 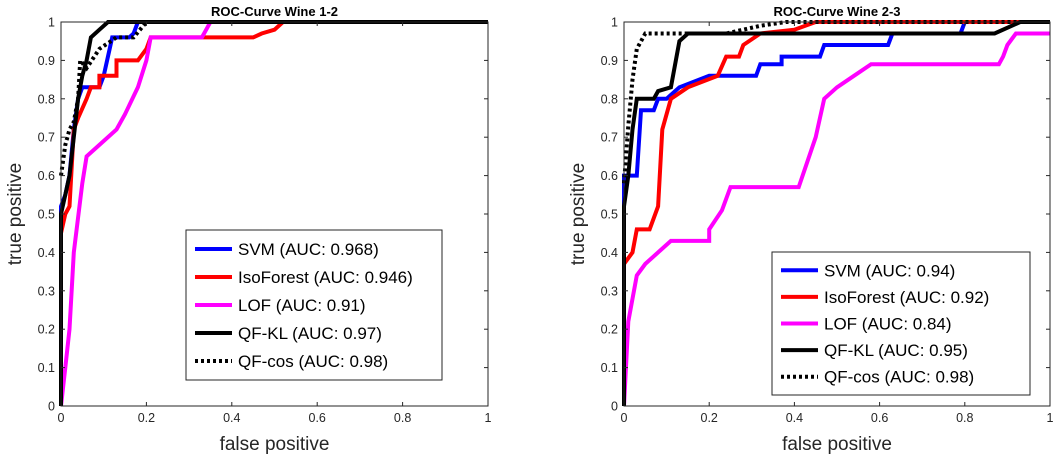 What do you see at coordinates (888, 324) in the screenshot?
I see `legend-entry: LOF (AUC: 0.84)` at bounding box center [888, 324].